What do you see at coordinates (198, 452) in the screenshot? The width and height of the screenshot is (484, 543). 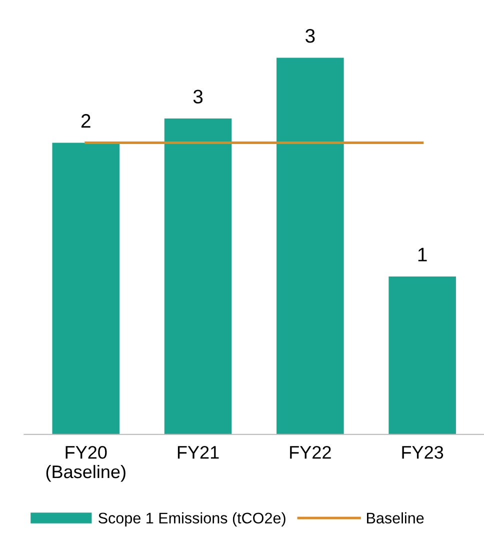 I see `x-tick-label: FY21` at bounding box center [198, 452].